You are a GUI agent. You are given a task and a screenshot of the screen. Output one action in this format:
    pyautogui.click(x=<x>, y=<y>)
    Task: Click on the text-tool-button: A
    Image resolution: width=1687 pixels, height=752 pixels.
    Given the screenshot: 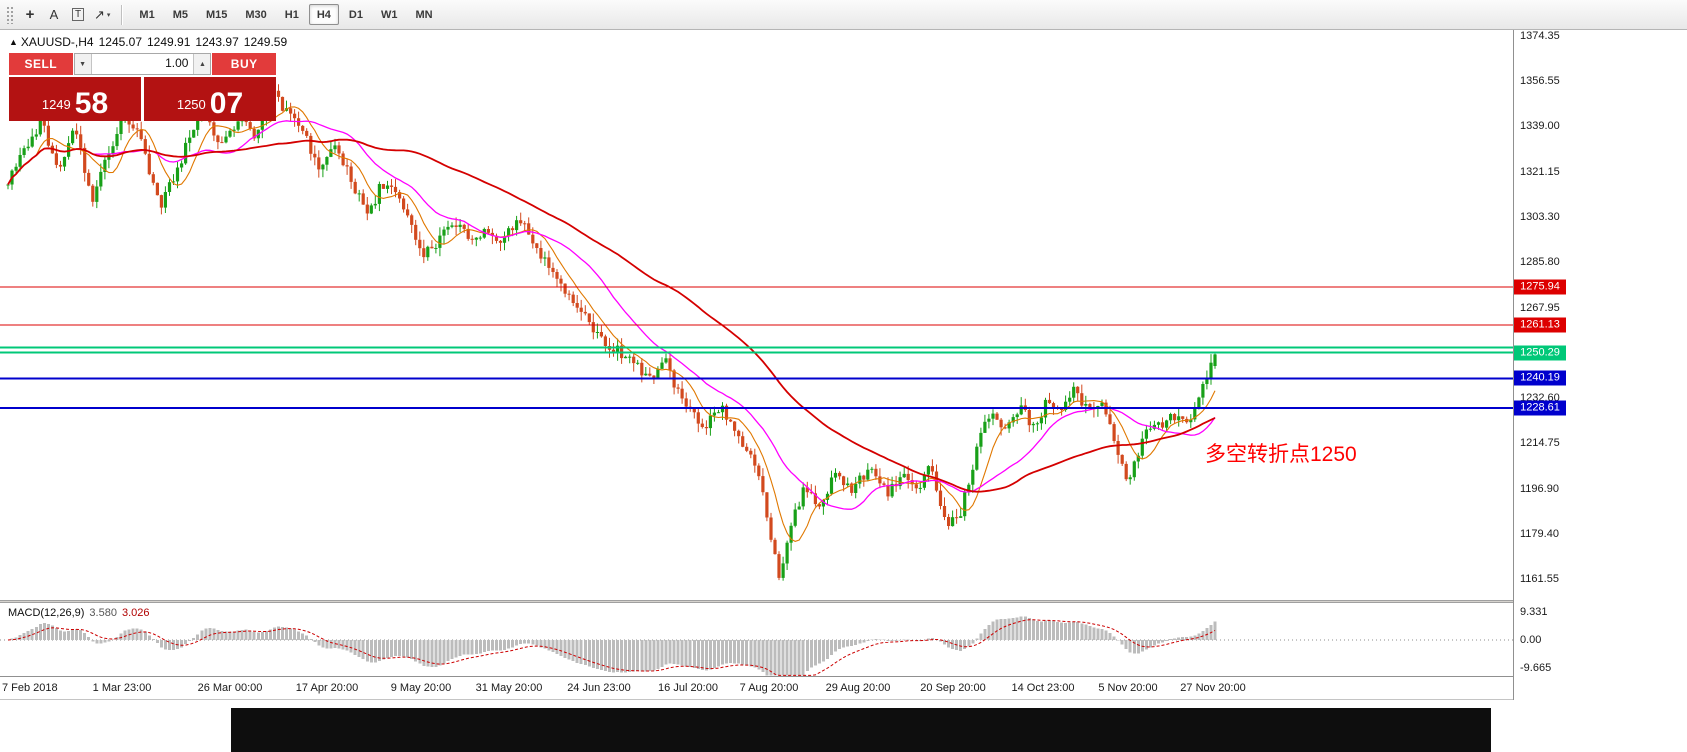 What is the action you would take?
    pyautogui.click(x=54, y=15)
    